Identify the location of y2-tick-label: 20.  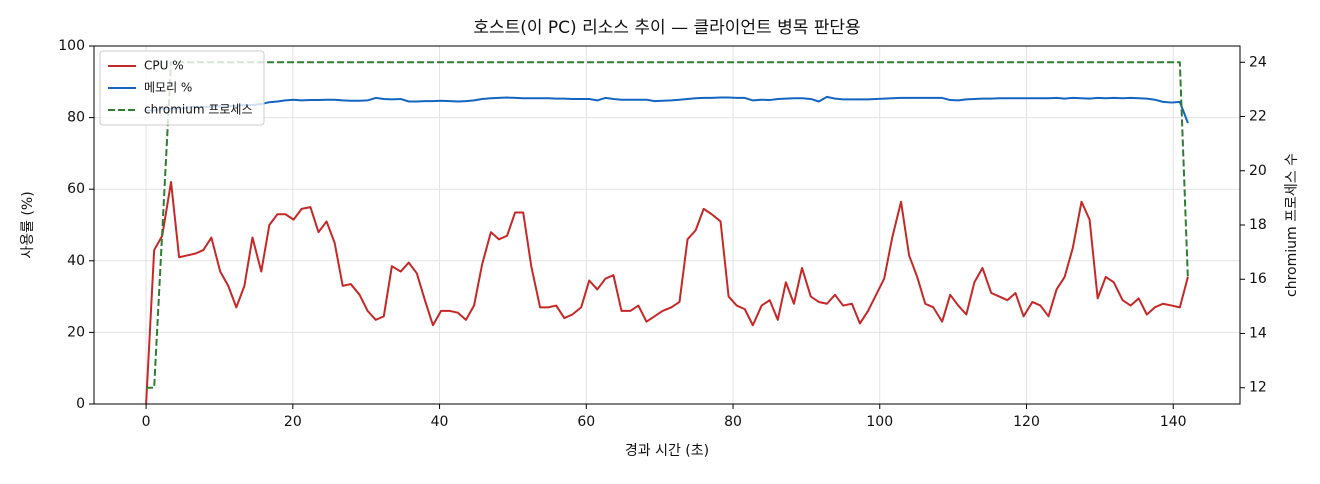
(1258, 171).